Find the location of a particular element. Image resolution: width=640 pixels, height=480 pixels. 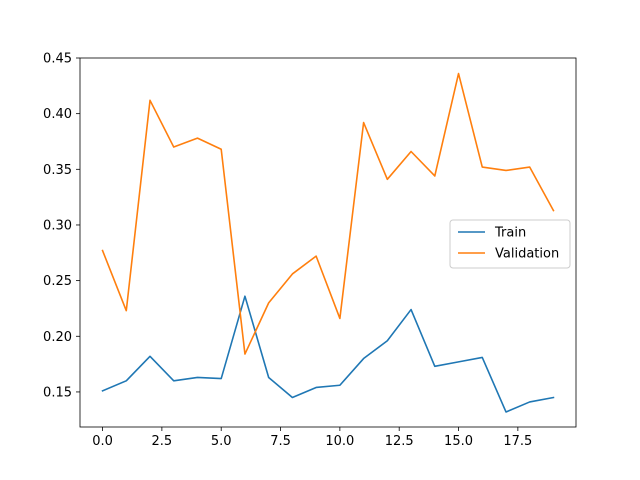

y-tick-label: 0.35 is located at coordinates (57, 170).